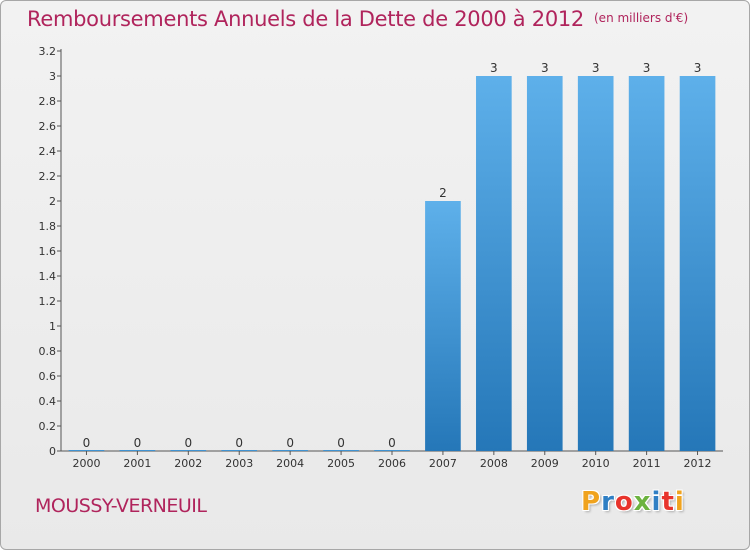  What do you see at coordinates (48, 276) in the screenshot?
I see `y-tick-label: 1.4` at bounding box center [48, 276].